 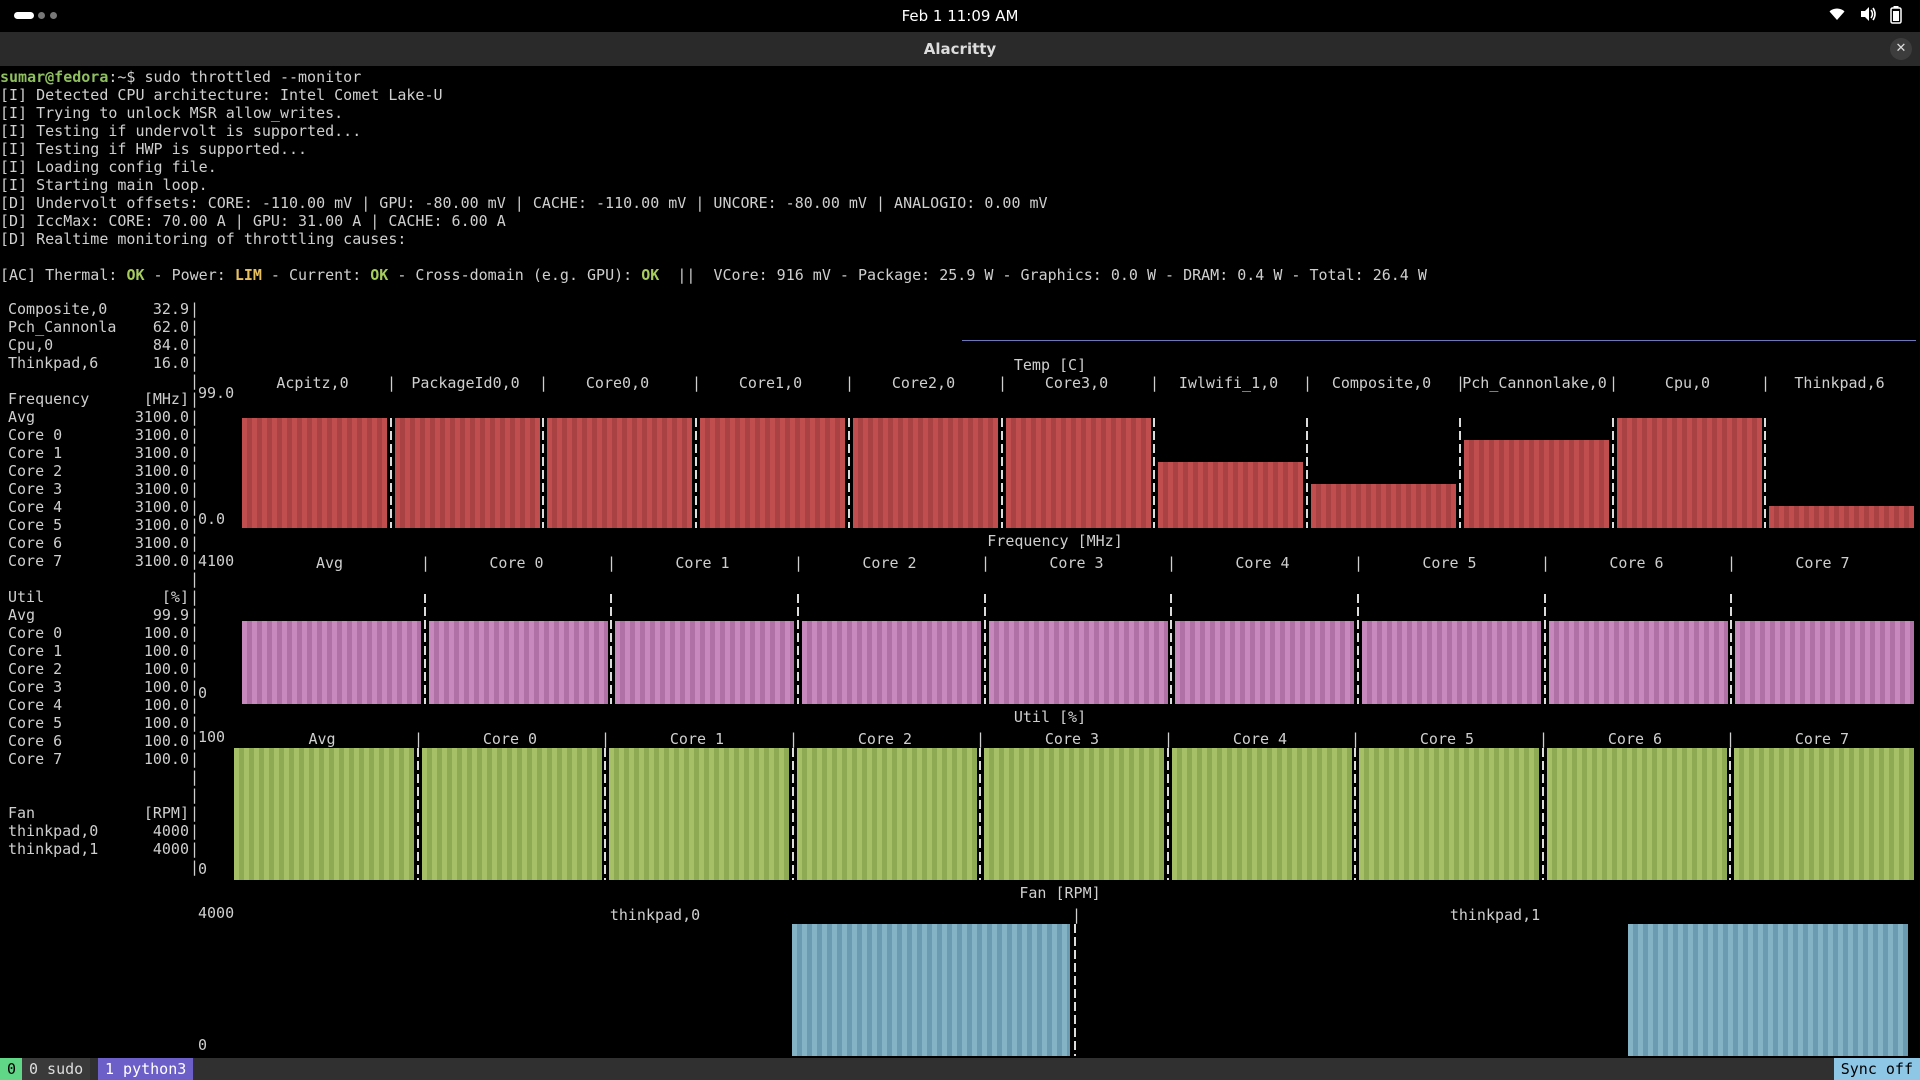 What do you see at coordinates (1050, 365) in the screenshot?
I see `chart-title: Temp [C]` at bounding box center [1050, 365].